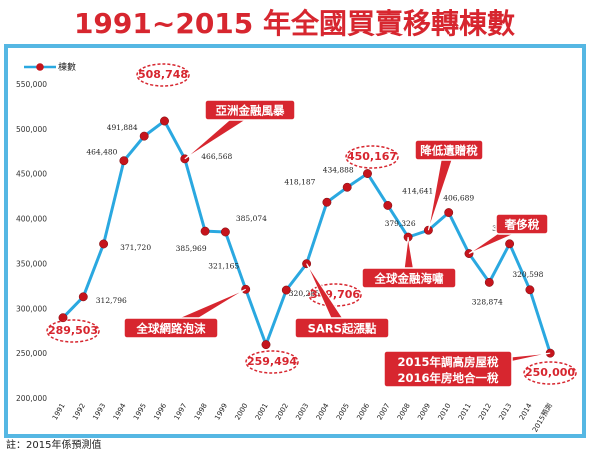 The image size is (589, 456). I want to click on y-tick-label: 450,000, so click(31, 174).